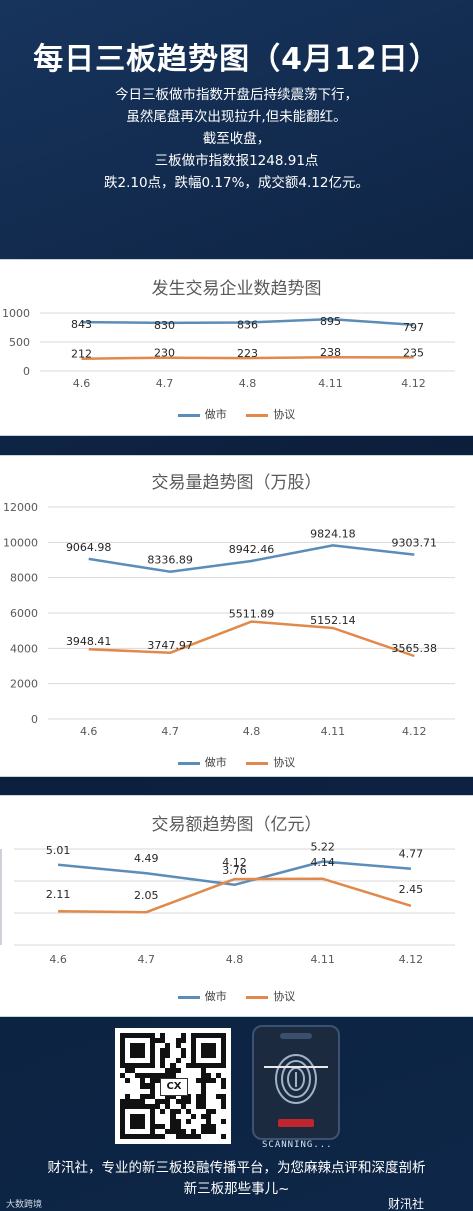  What do you see at coordinates (146, 858) in the screenshot?
I see `data-label: 4.49` at bounding box center [146, 858].